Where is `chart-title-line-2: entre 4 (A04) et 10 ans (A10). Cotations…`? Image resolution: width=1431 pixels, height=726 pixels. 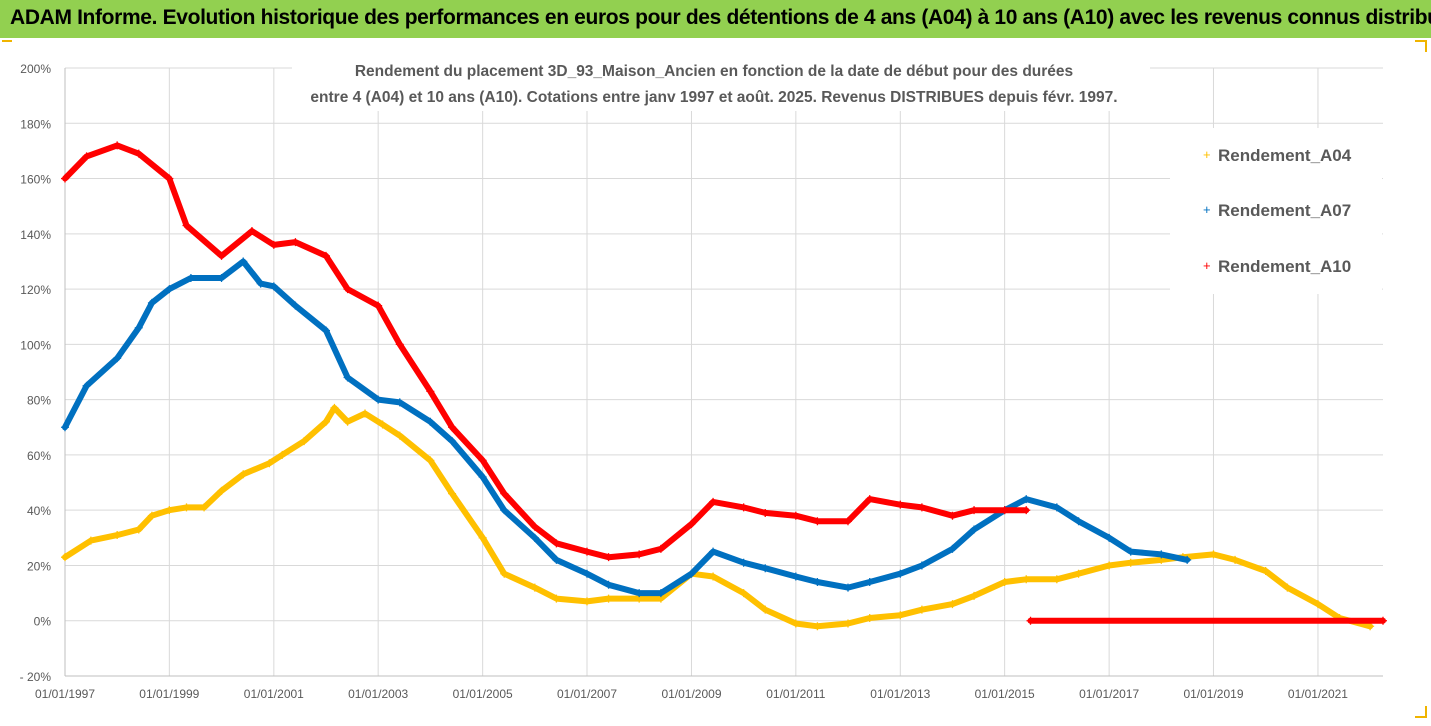 chart-title-line-2: entre 4 (A04) et 10 ans (A10). Cotations… is located at coordinates (713, 97).